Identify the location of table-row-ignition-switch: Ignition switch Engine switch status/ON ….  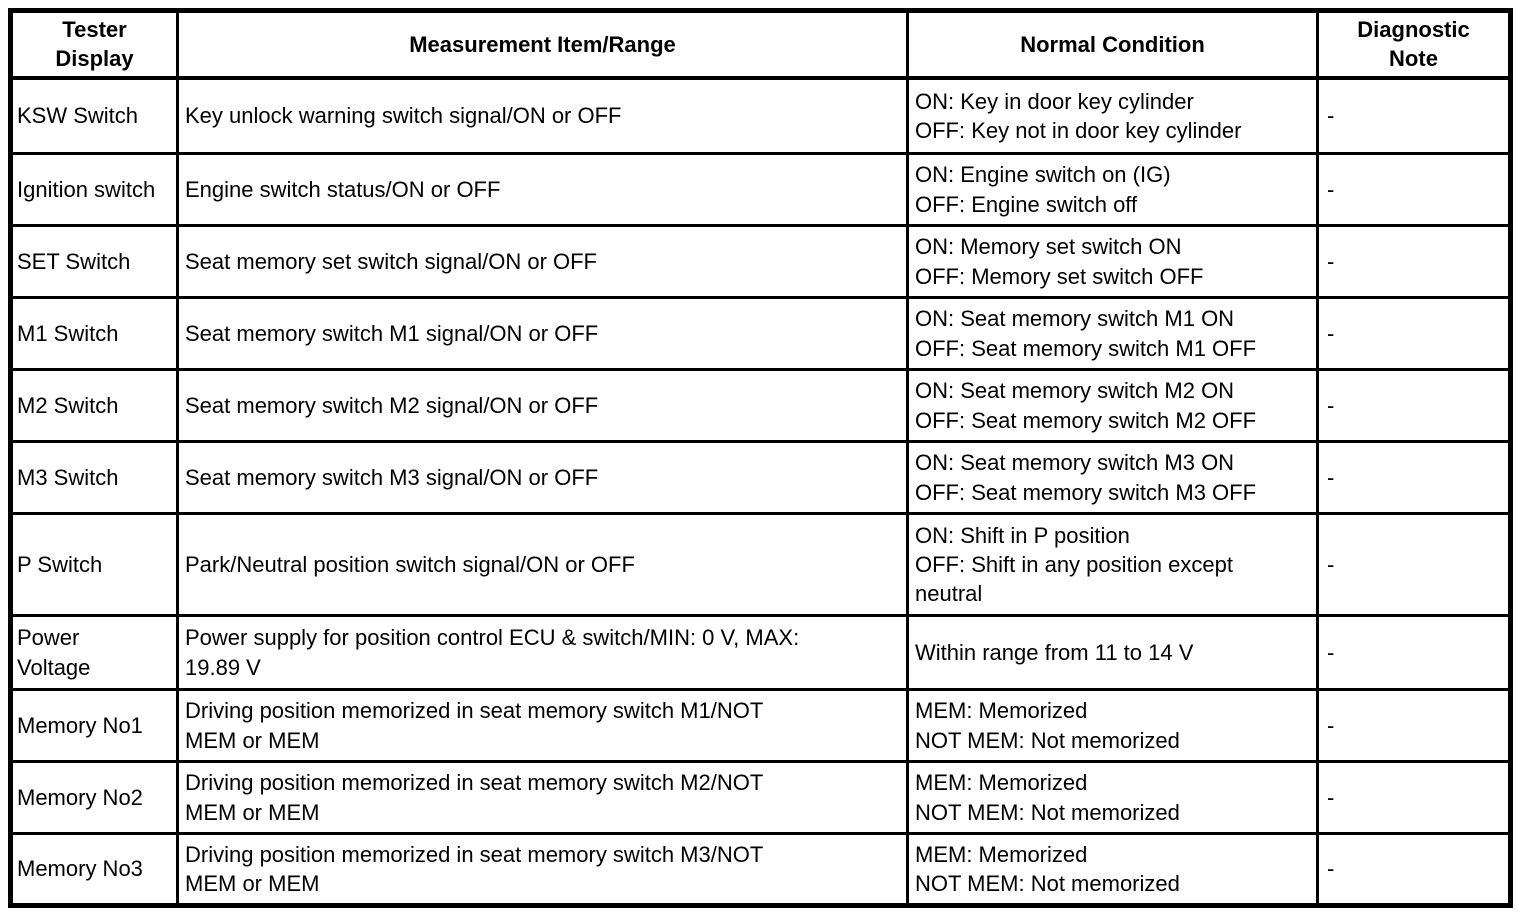
(760, 189).